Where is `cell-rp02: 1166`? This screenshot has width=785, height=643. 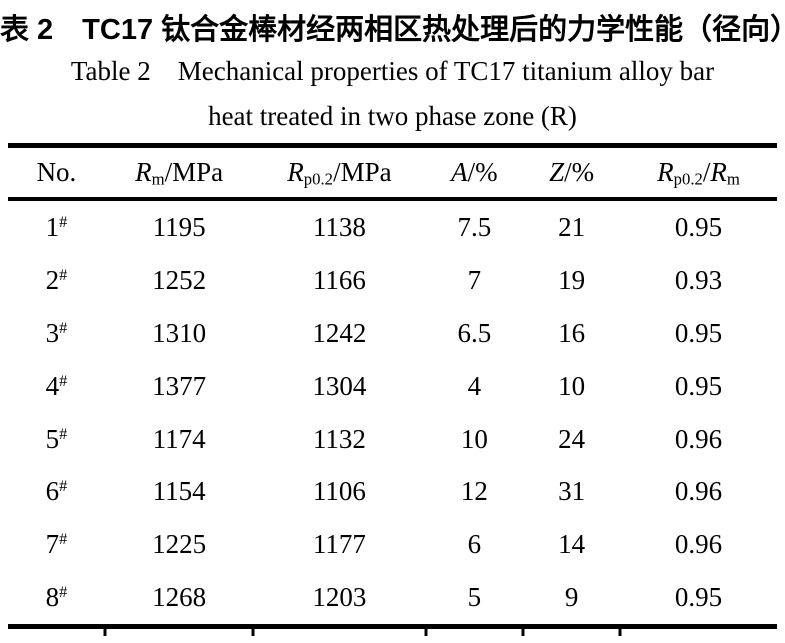 cell-rp02: 1166 is located at coordinates (339, 279).